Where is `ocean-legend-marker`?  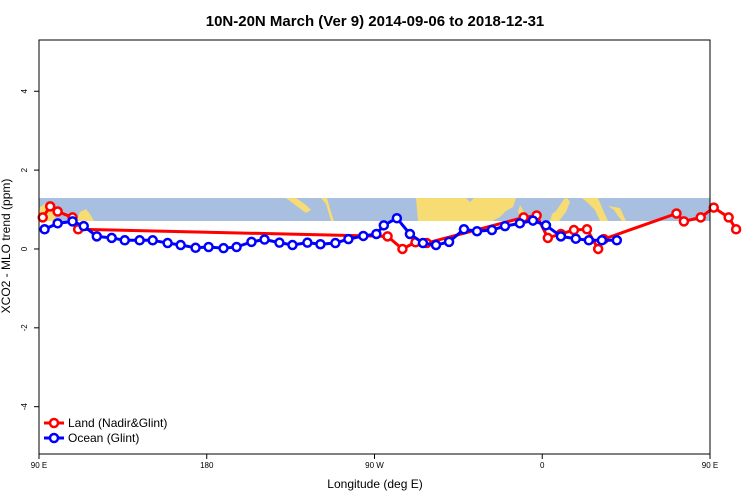 ocean-legend-marker is located at coordinates (54, 438).